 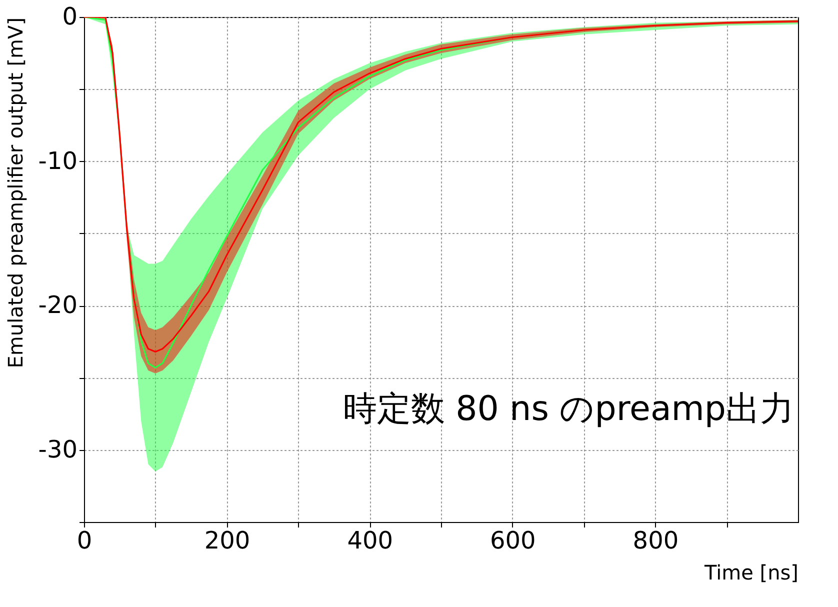 I want to click on x-tick-label: 800, so click(x=655, y=540).